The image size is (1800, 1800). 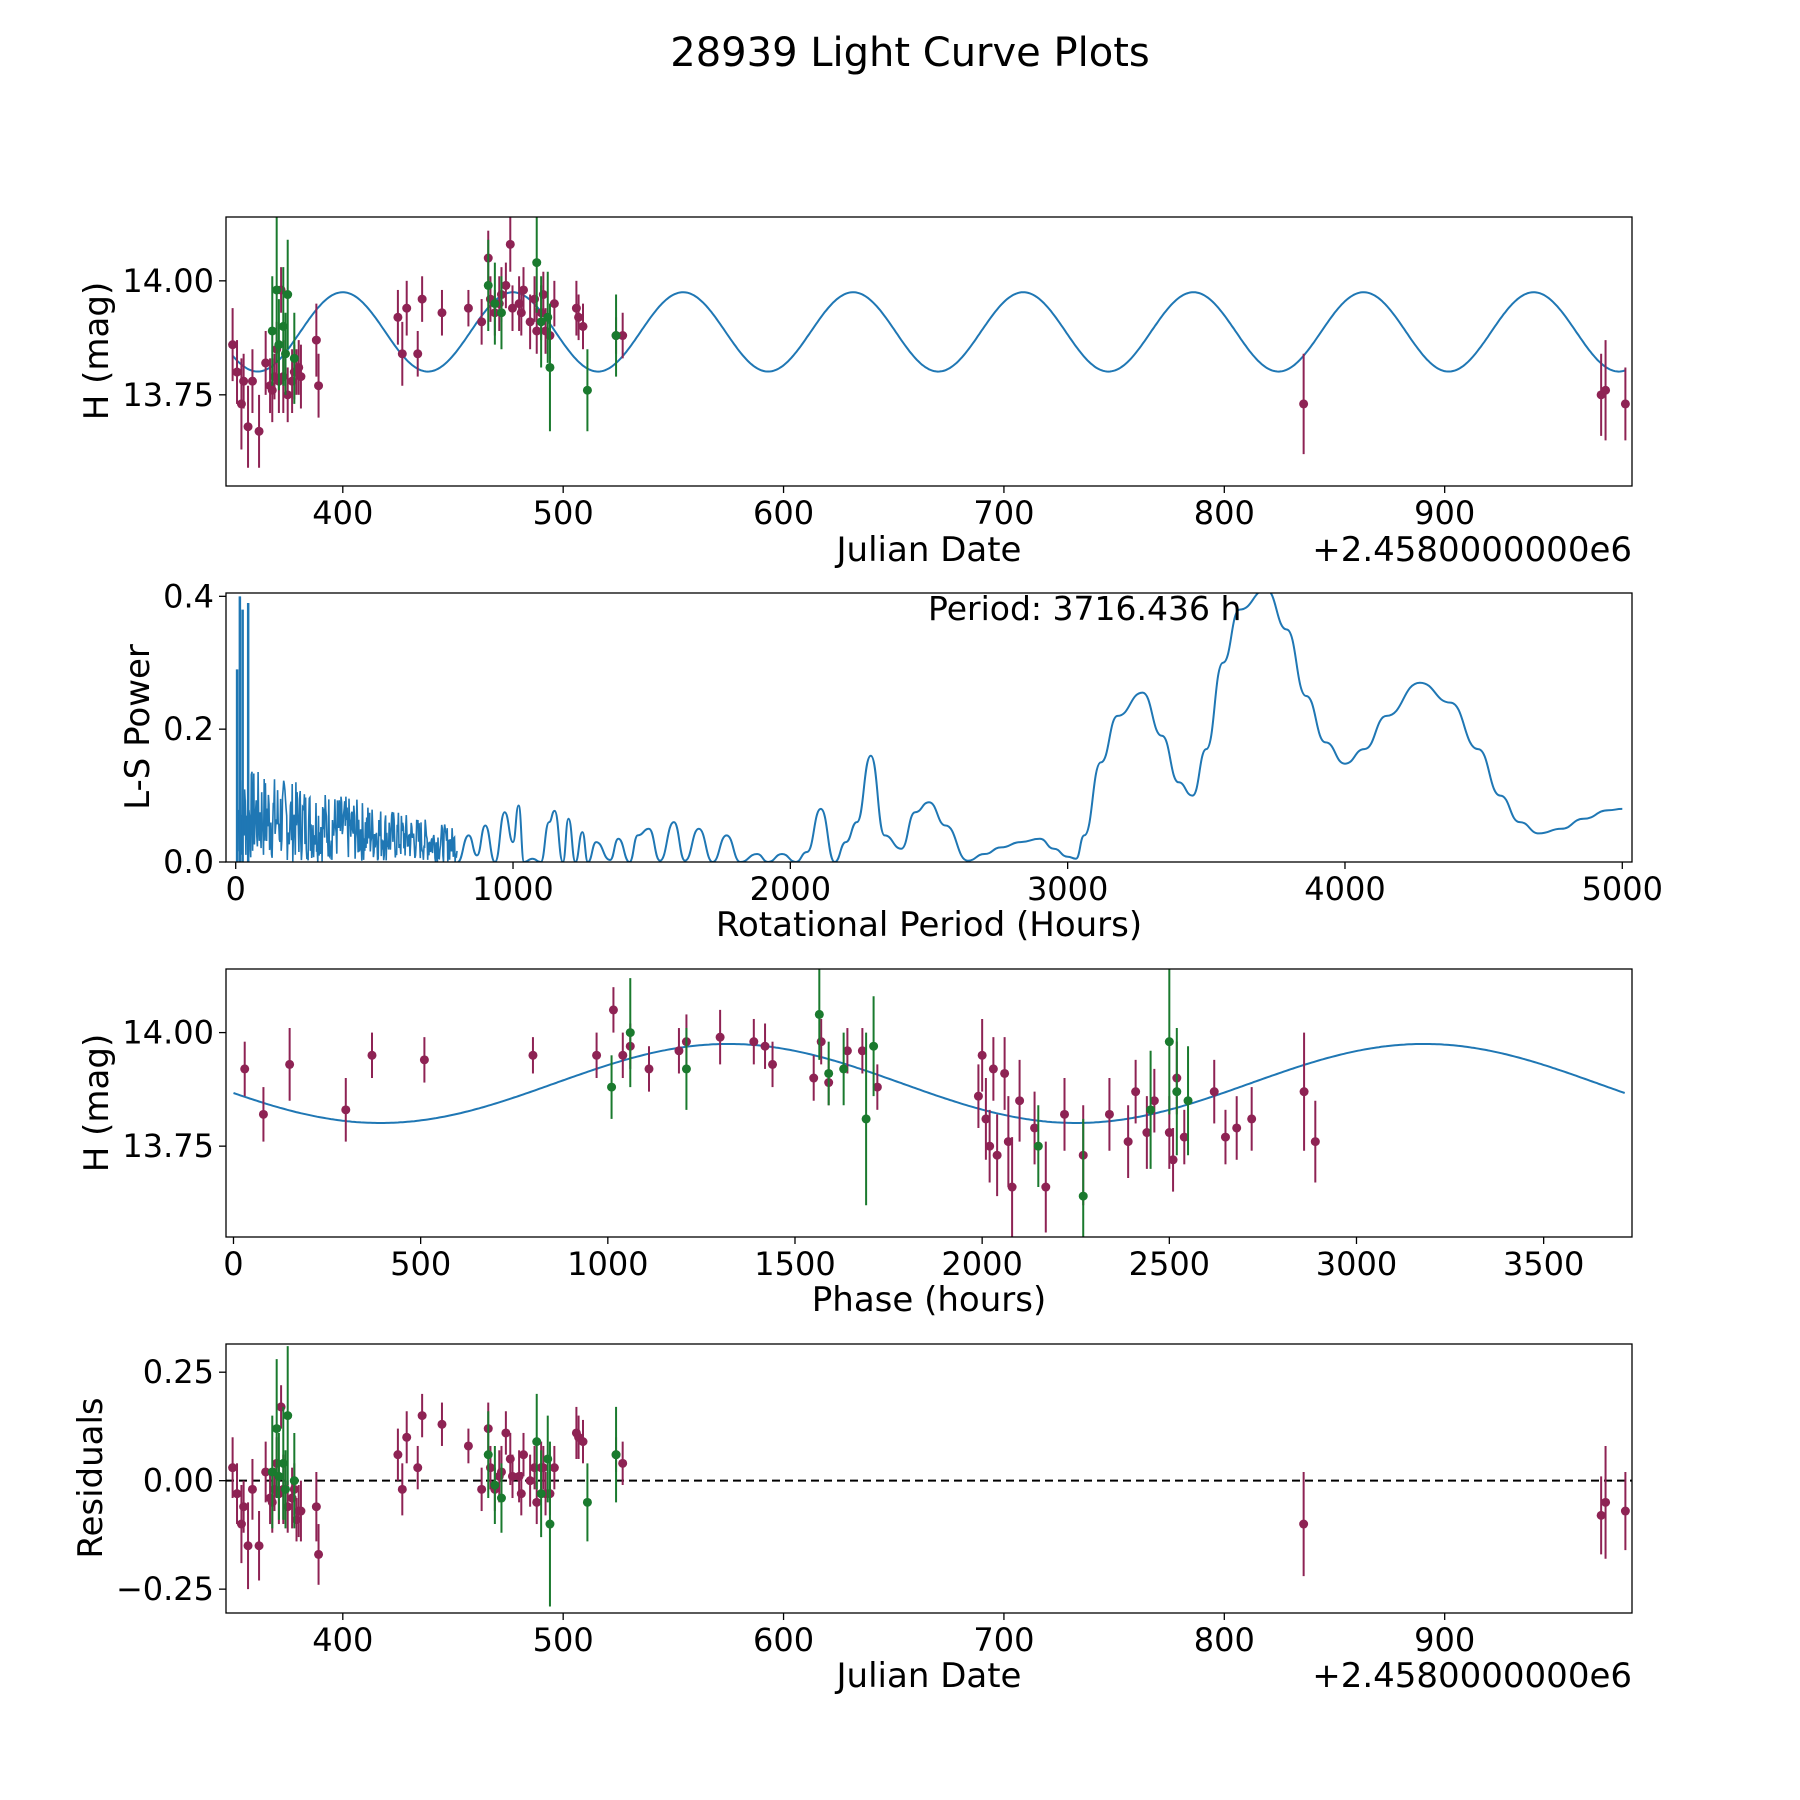 What do you see at coordinates (607, 1264) in the screenshot?
I see `phased-curve-x-tick-label: 1000` at bounding box center [607, 1264].